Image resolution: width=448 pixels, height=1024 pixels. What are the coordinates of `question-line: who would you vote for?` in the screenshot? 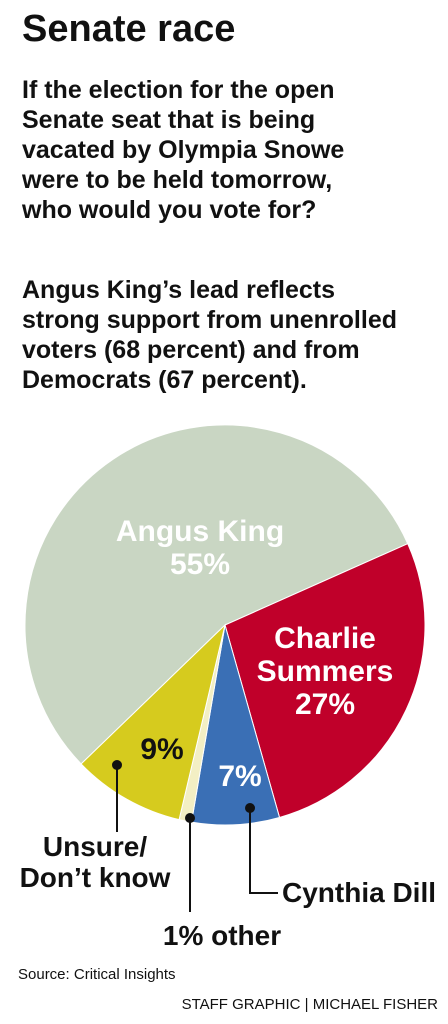 It's located at (169, 210).